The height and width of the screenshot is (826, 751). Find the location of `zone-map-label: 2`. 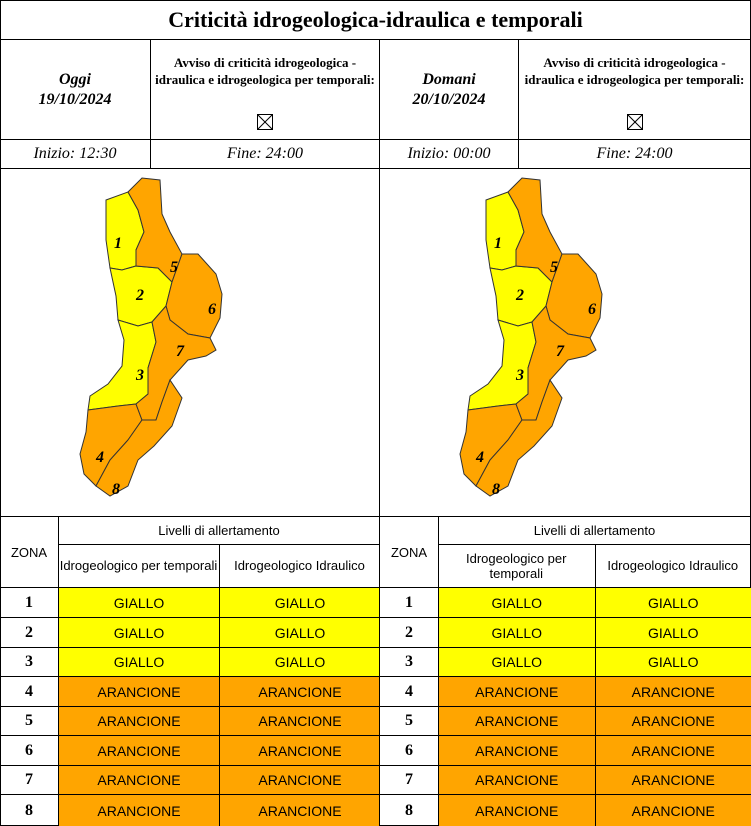

zone-map-label: 2 is located at coordinates (139, 295).